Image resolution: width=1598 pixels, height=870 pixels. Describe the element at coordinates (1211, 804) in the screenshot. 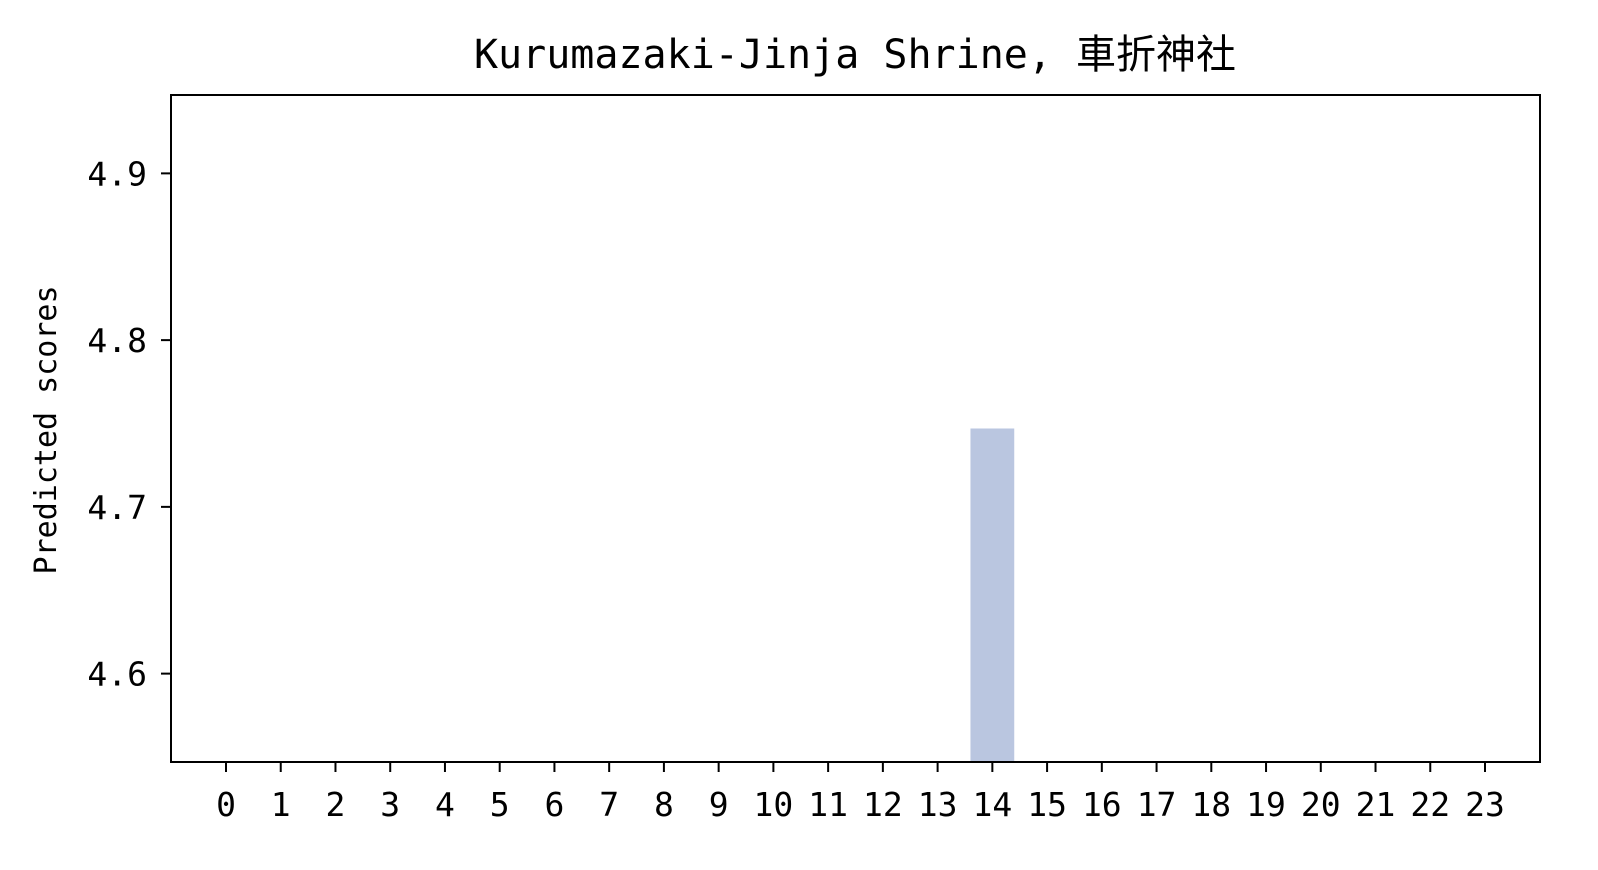

I see `x-tick-label-18: 18` at that location.